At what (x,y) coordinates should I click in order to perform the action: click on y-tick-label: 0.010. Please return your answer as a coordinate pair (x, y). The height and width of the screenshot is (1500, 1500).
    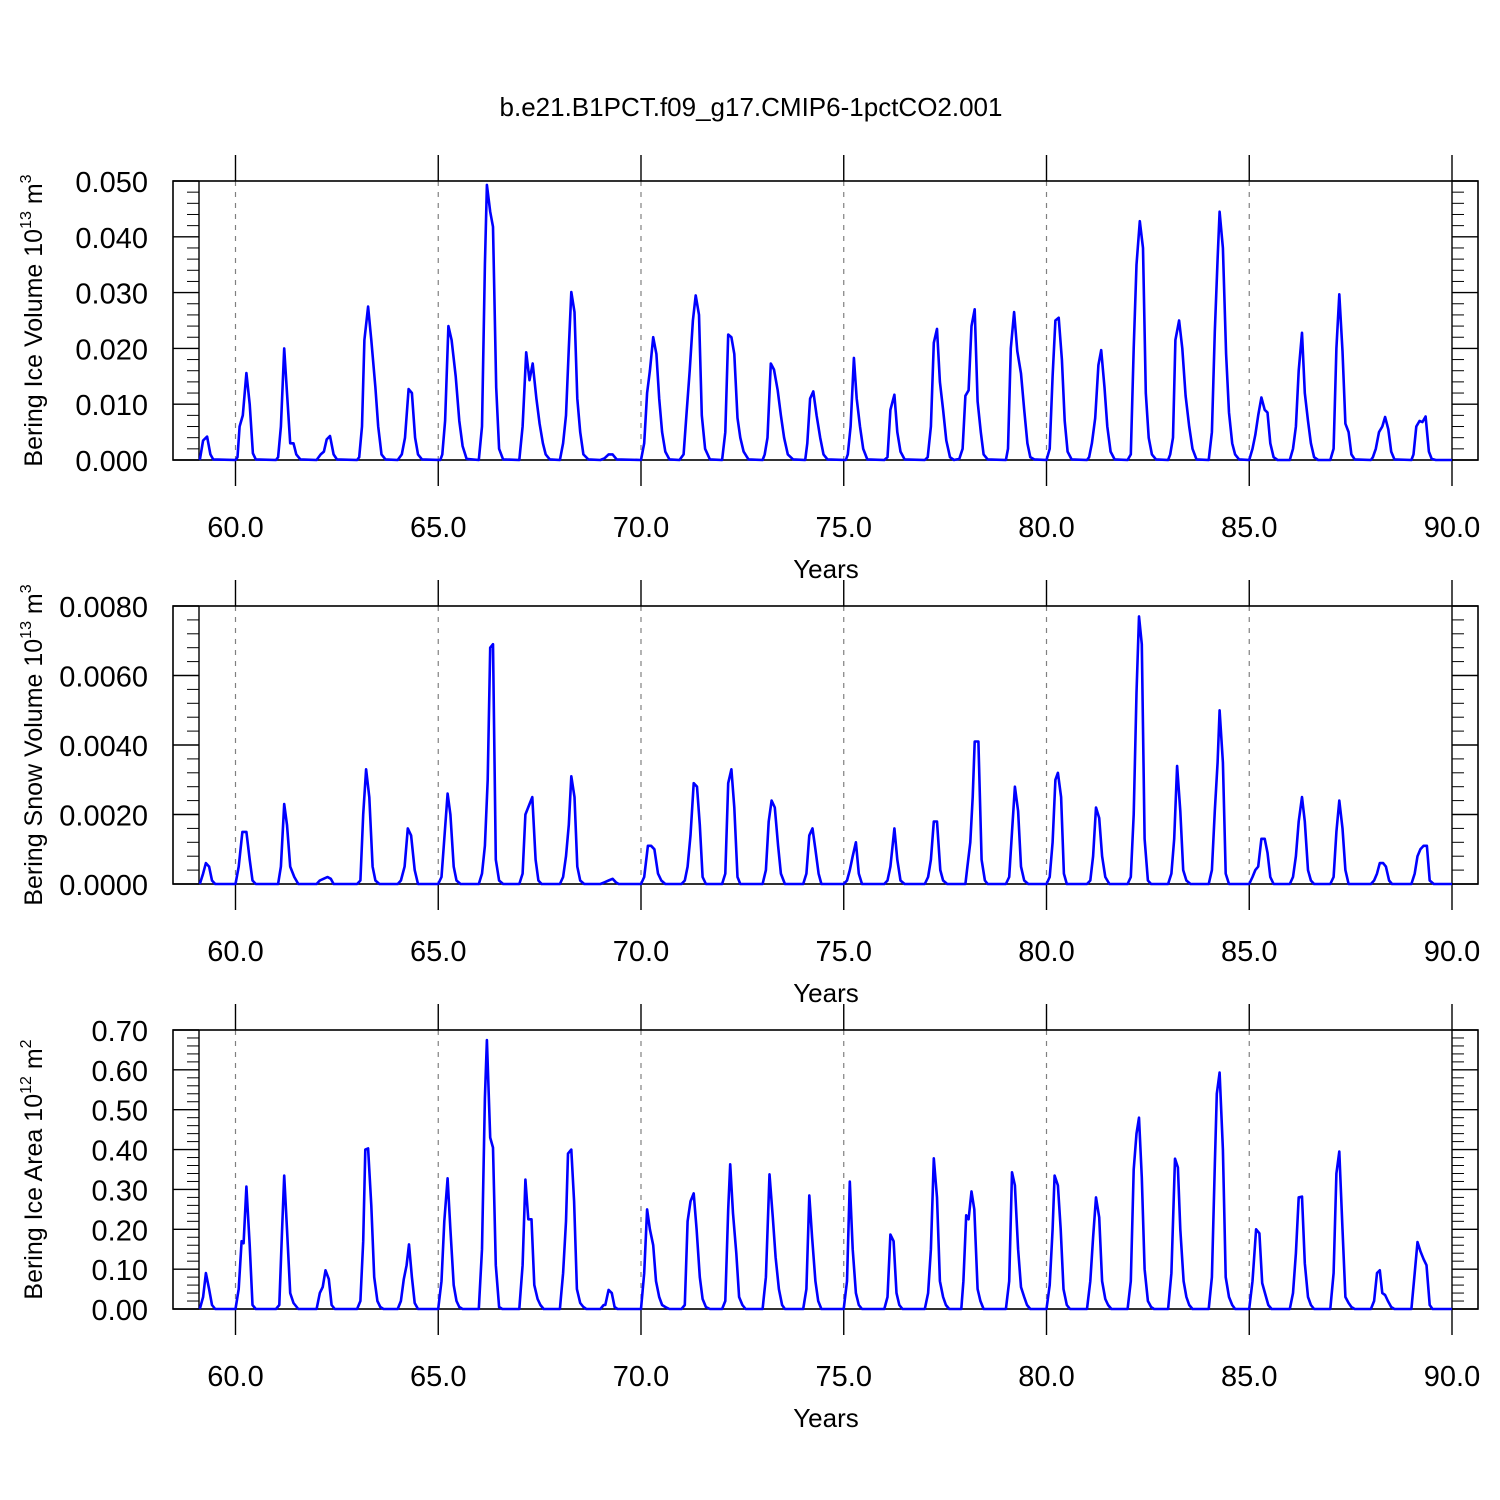
    Looking at the image, I should click on (111, 406).